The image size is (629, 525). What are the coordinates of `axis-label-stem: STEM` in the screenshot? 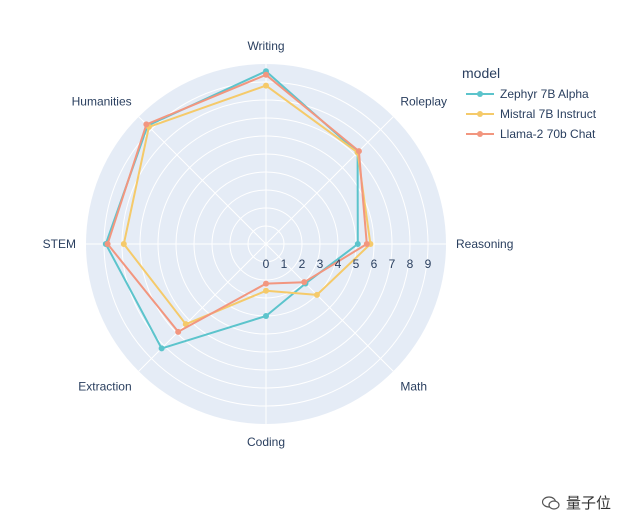 It's located at (59, 244).